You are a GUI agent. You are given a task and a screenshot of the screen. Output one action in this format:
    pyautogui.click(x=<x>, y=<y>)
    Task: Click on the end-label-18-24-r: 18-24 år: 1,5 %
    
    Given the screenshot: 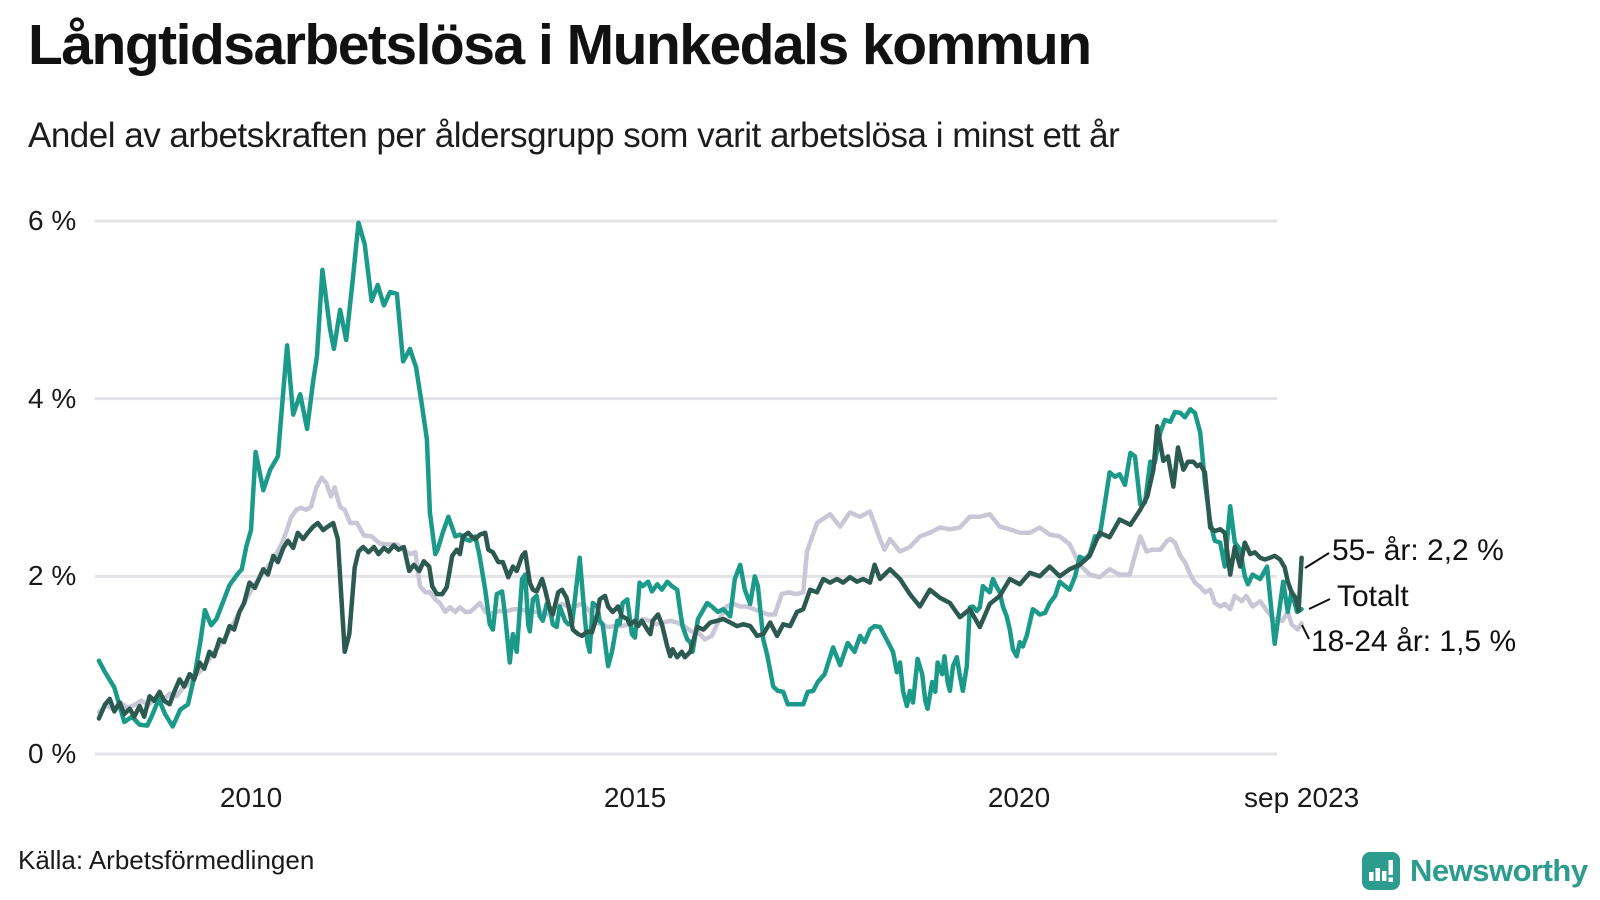 What is the action you would take?
    pyautogui.click(x=1414, y=641)
    